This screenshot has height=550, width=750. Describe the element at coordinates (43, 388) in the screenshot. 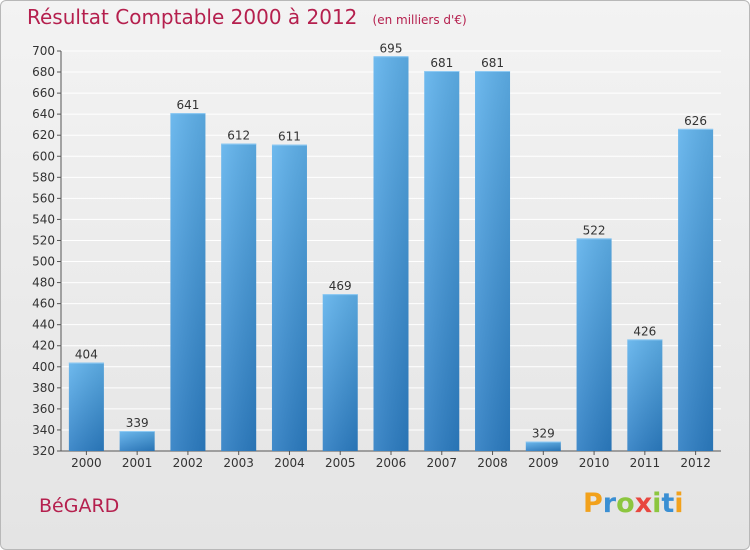

I see `y-tick-label: 380` at that location.